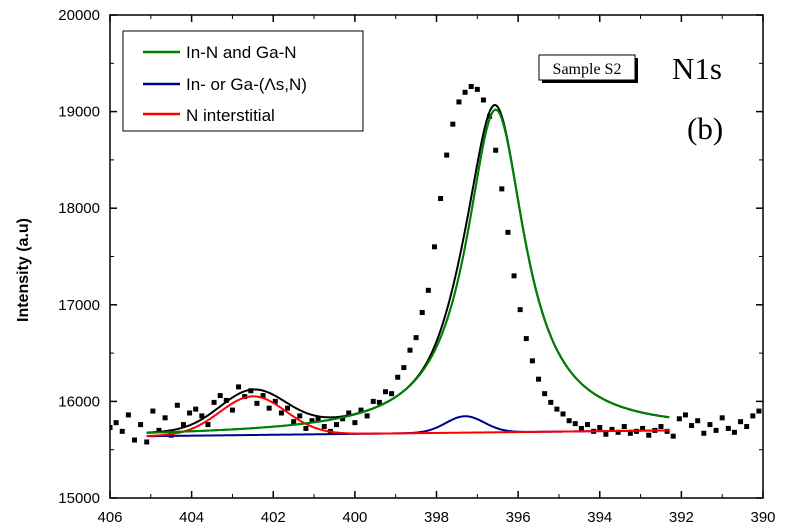 This screenshot has width=795, height=530. I want to click on legend-label-in-n-ga-n: In-N and Ga-N, so click(241, 52).